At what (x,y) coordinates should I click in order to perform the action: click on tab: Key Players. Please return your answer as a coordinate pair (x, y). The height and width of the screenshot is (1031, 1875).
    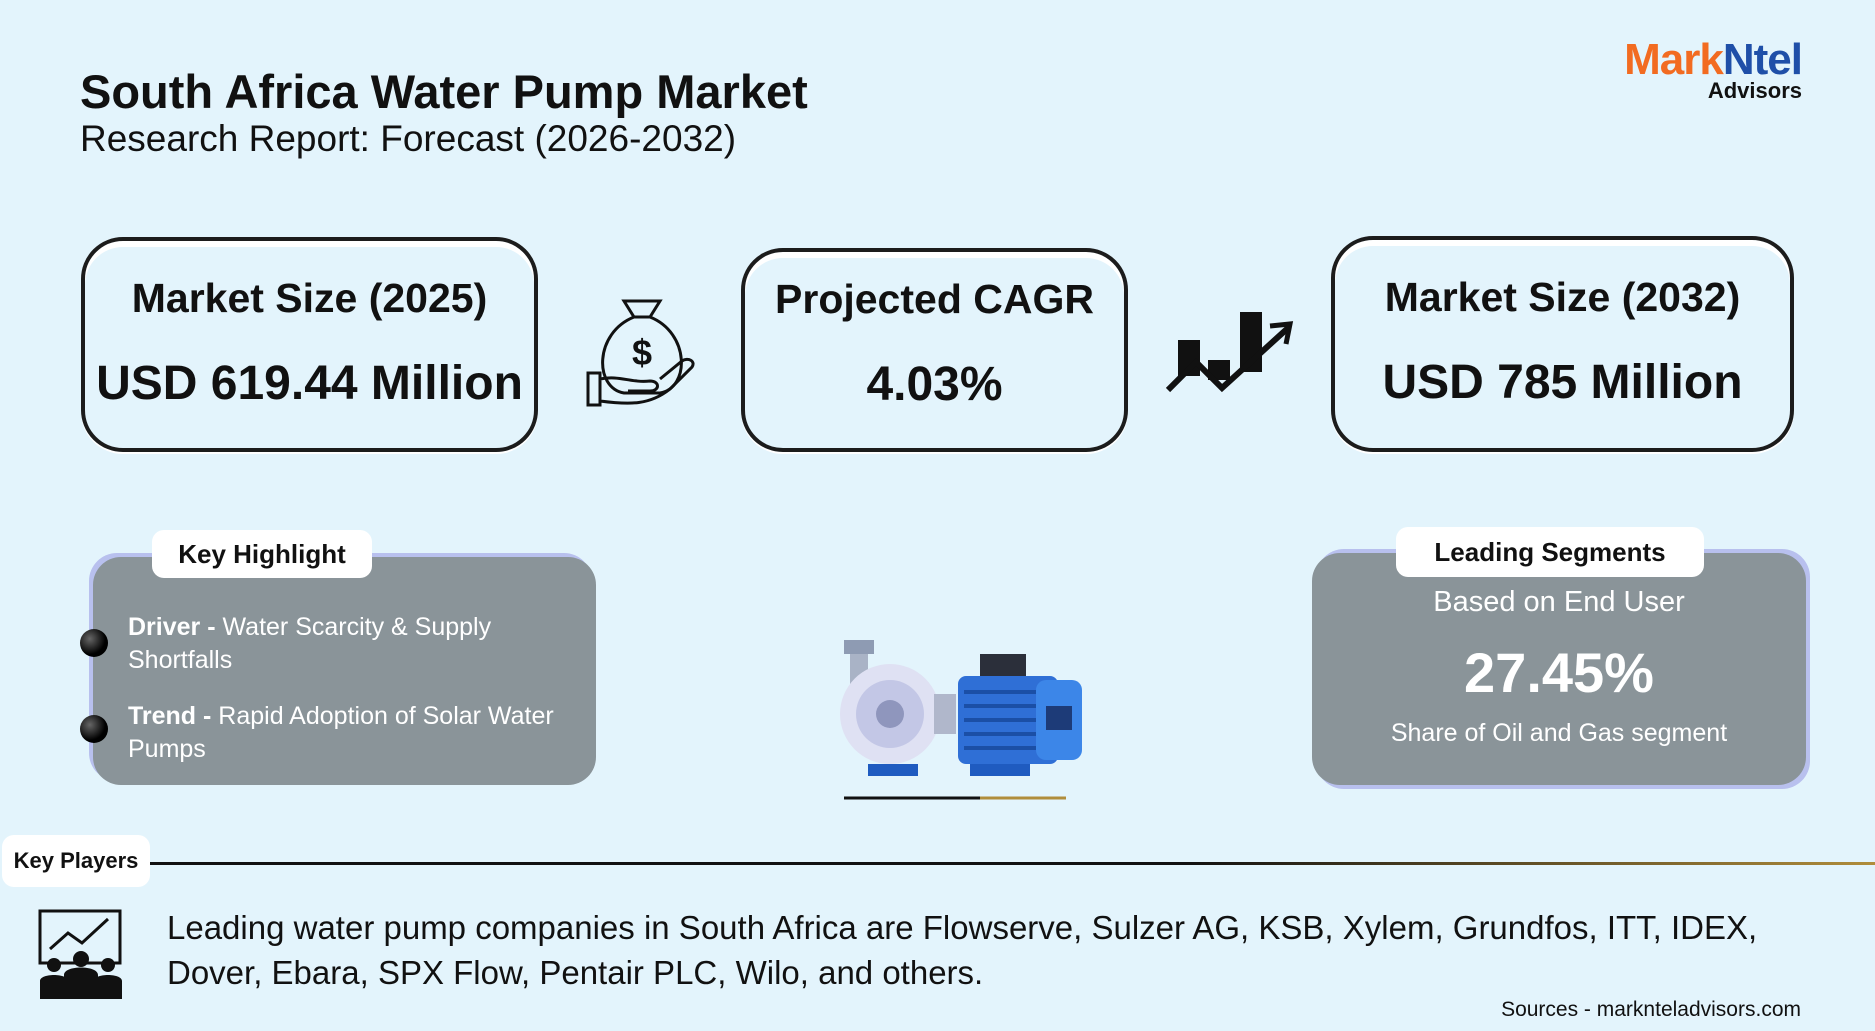
    Looking at the image, I should click on (76, 861).